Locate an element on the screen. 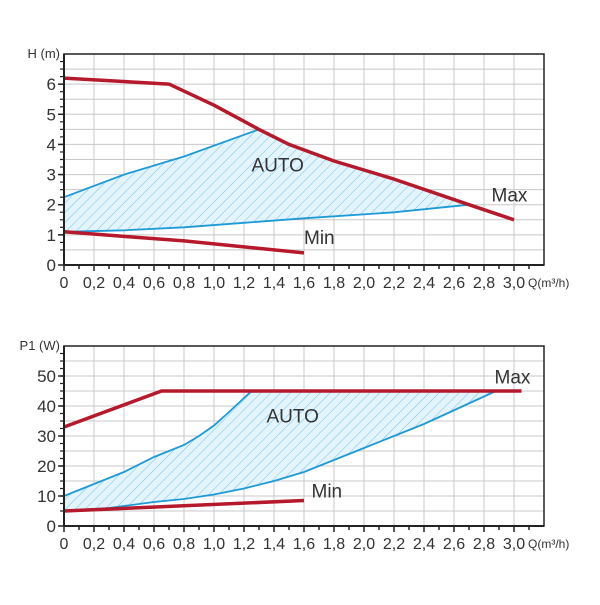 The width and height of the screenshot is (600, 605). y-tick-label: 6 is located at coordinates (51, 84).